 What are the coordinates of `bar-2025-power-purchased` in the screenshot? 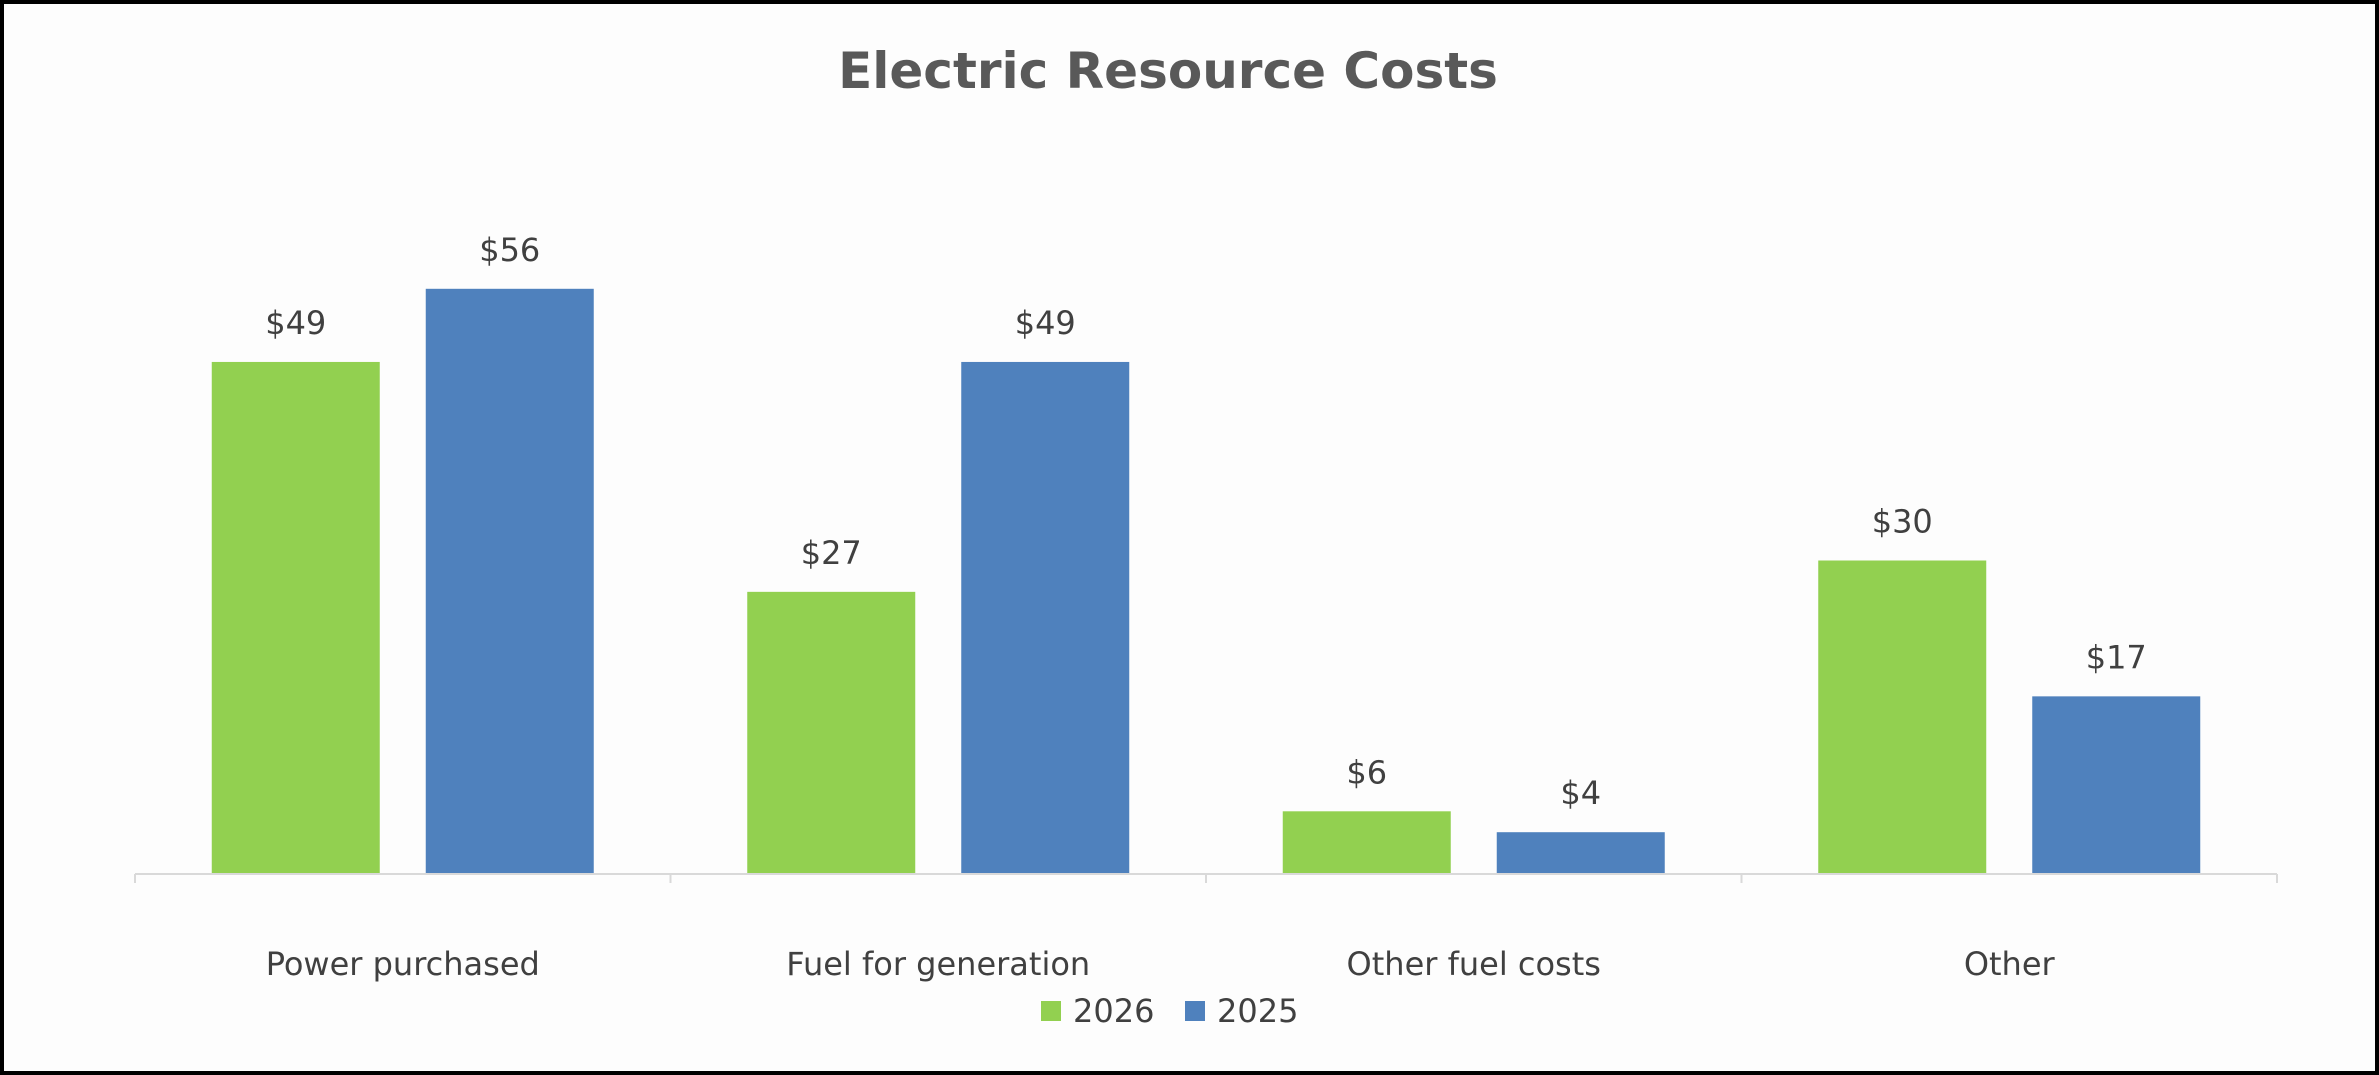 It's located at (509, 581).